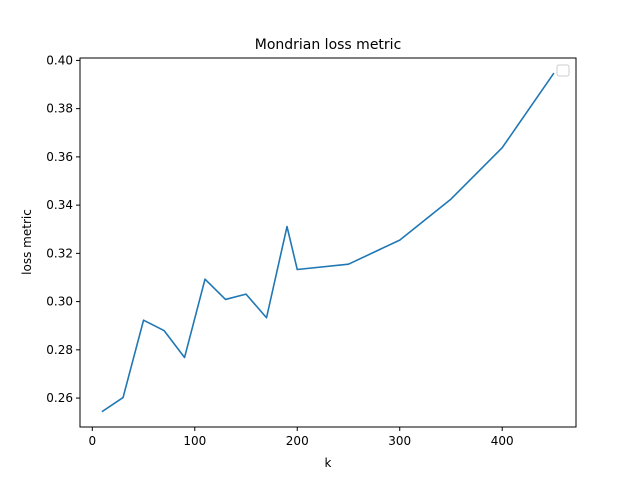  What do you see at coordinates (59, 60) in the screenshot?
I see `y-tick-label: 0.40` at bounding box center [59, 60].